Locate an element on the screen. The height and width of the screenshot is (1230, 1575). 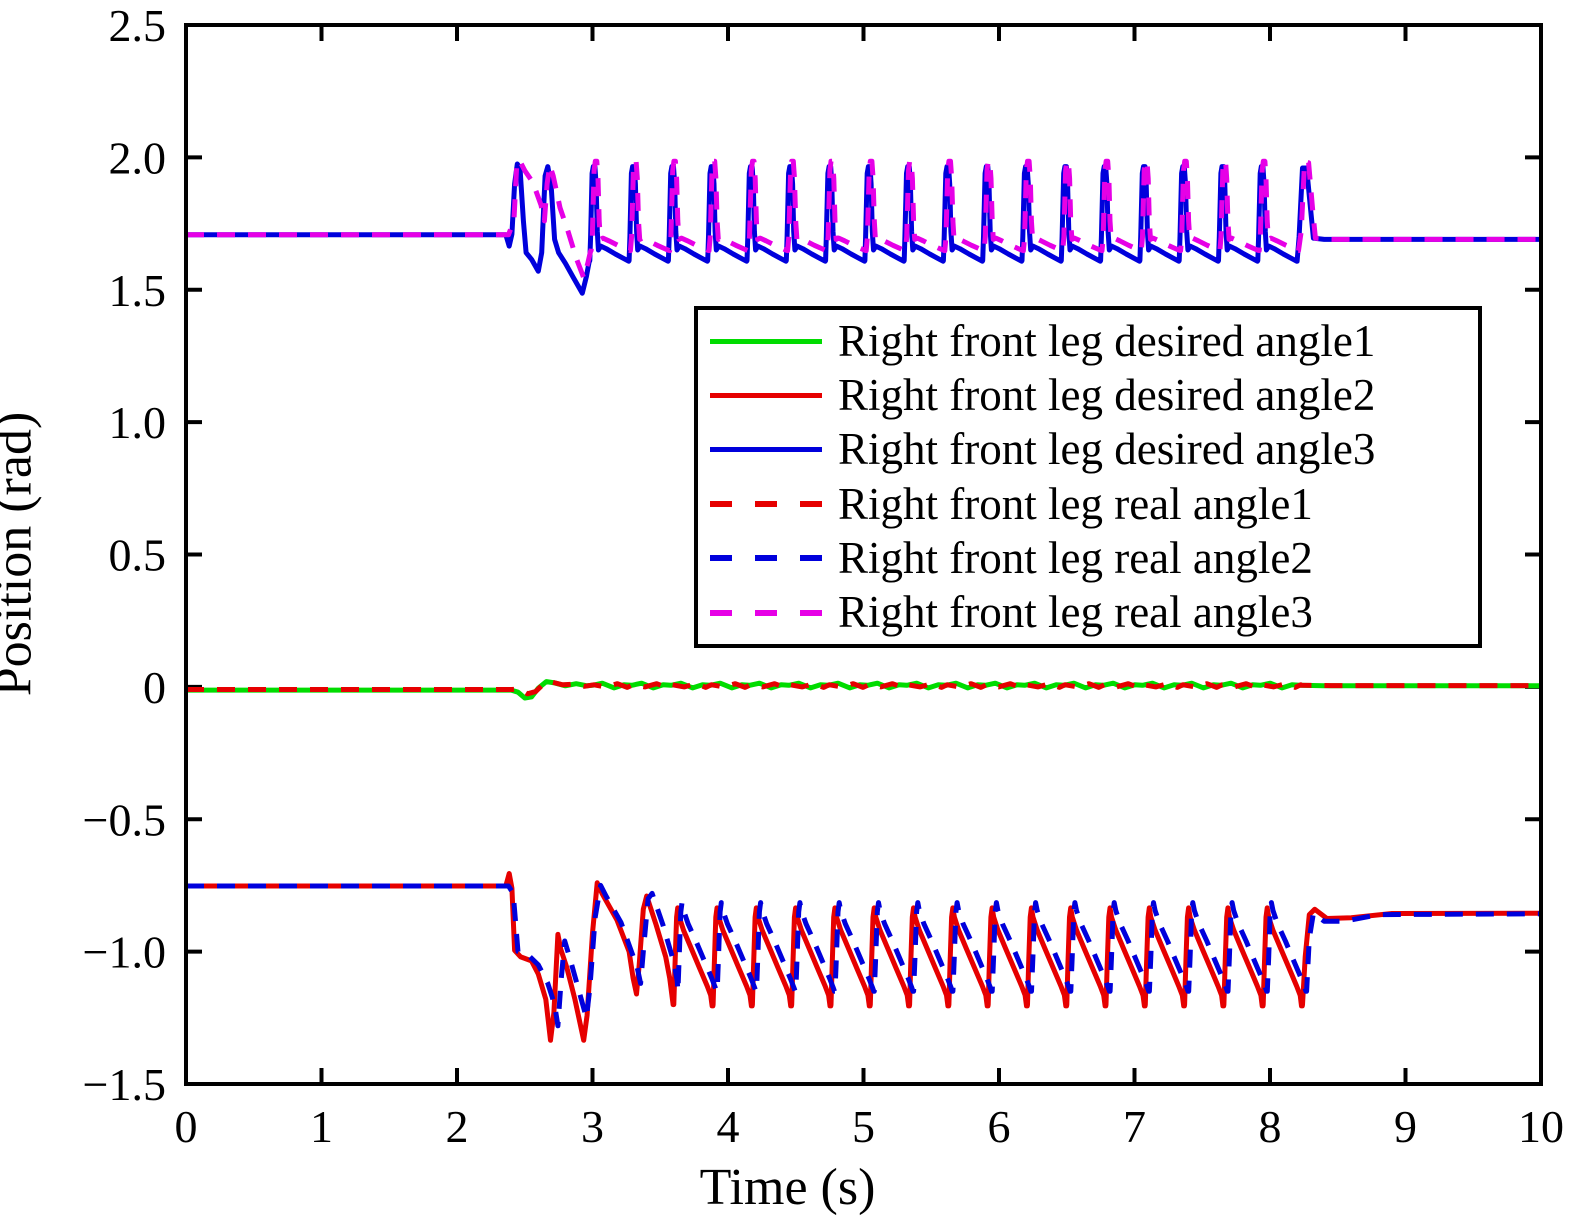
y-tick-label: 0.5 is located at coordinates (138, 555).